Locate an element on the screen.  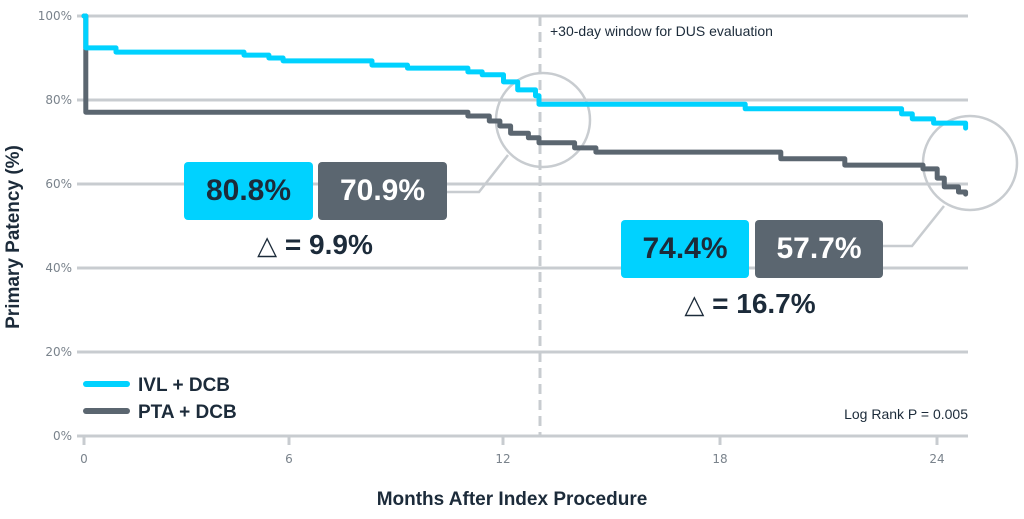
pta-value-box-12mo: 70.9% is located at coordinates (382, 191).